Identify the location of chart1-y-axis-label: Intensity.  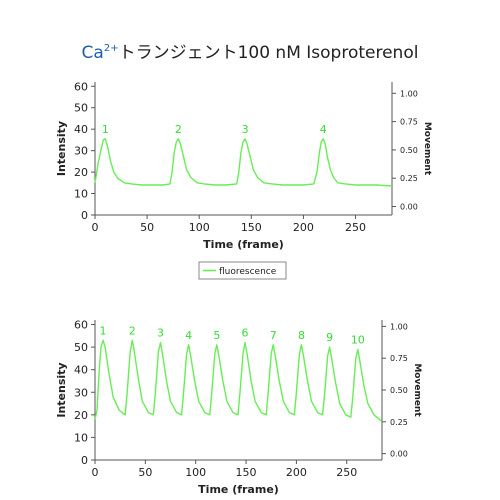
(61, 148).